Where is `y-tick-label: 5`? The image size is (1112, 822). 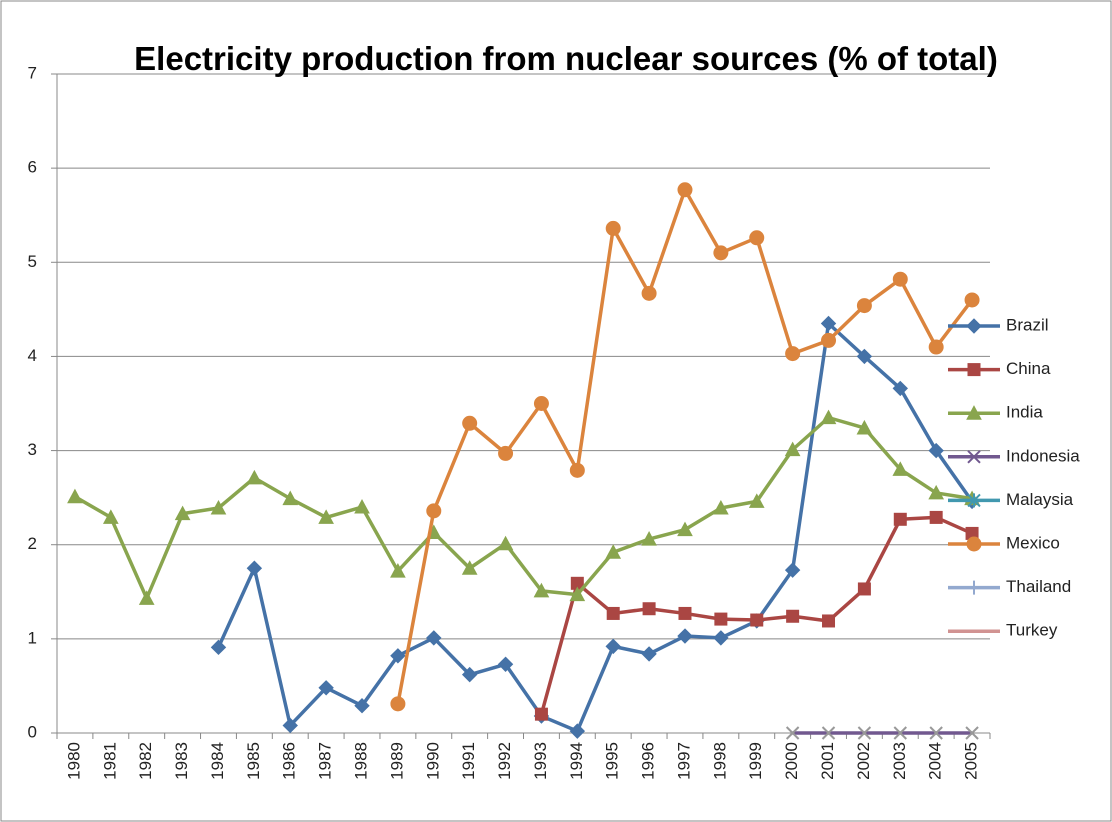
y-tick-label: 5 is located at coordinates (32, 261).